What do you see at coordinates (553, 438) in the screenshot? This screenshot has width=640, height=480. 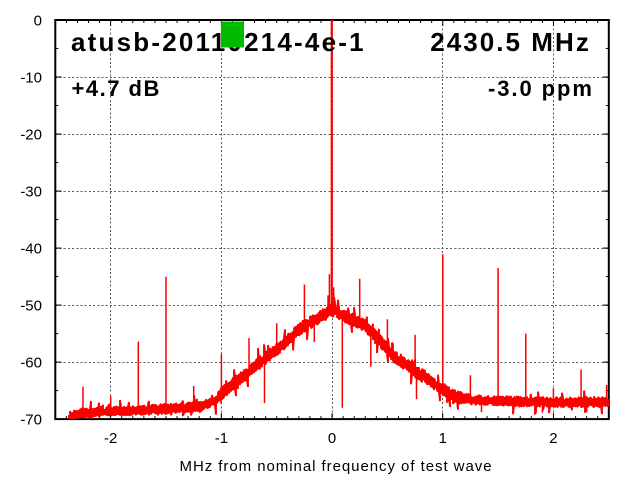 I see `svg-text: 2` at bounding box center [553, 438].